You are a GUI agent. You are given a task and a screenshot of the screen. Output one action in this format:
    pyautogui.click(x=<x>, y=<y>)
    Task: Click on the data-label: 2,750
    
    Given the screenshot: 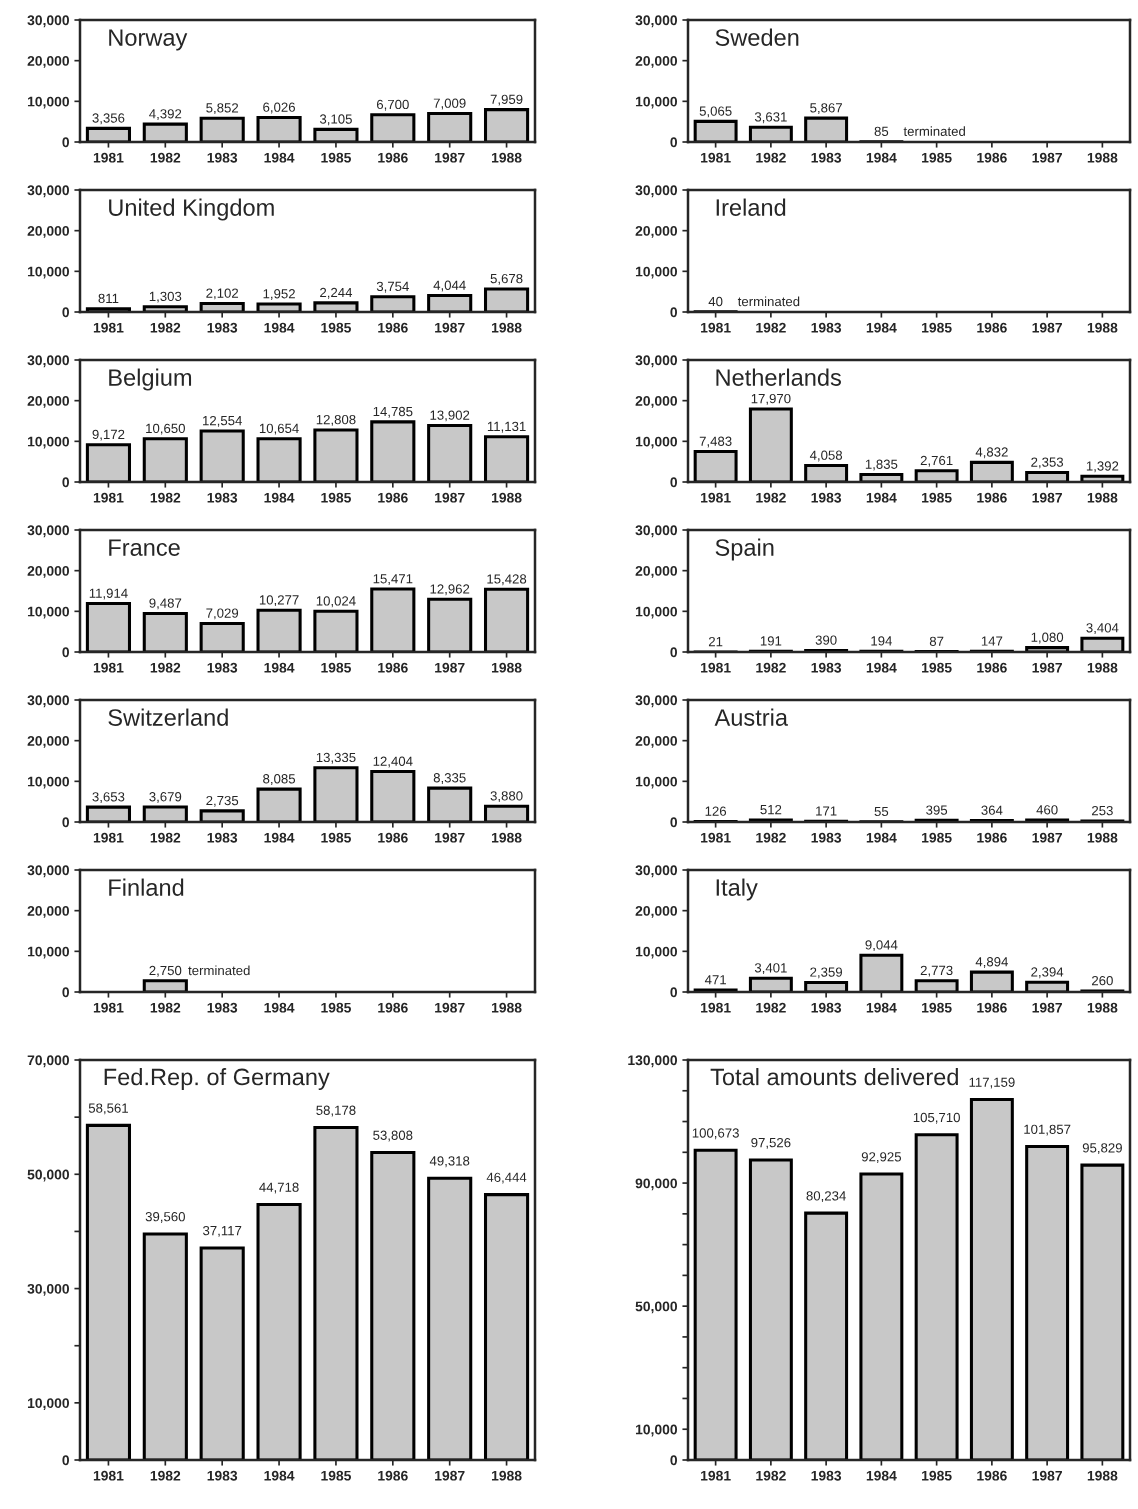 What is the action you would take?
    pyautogui.click(x=165, y=971)
    